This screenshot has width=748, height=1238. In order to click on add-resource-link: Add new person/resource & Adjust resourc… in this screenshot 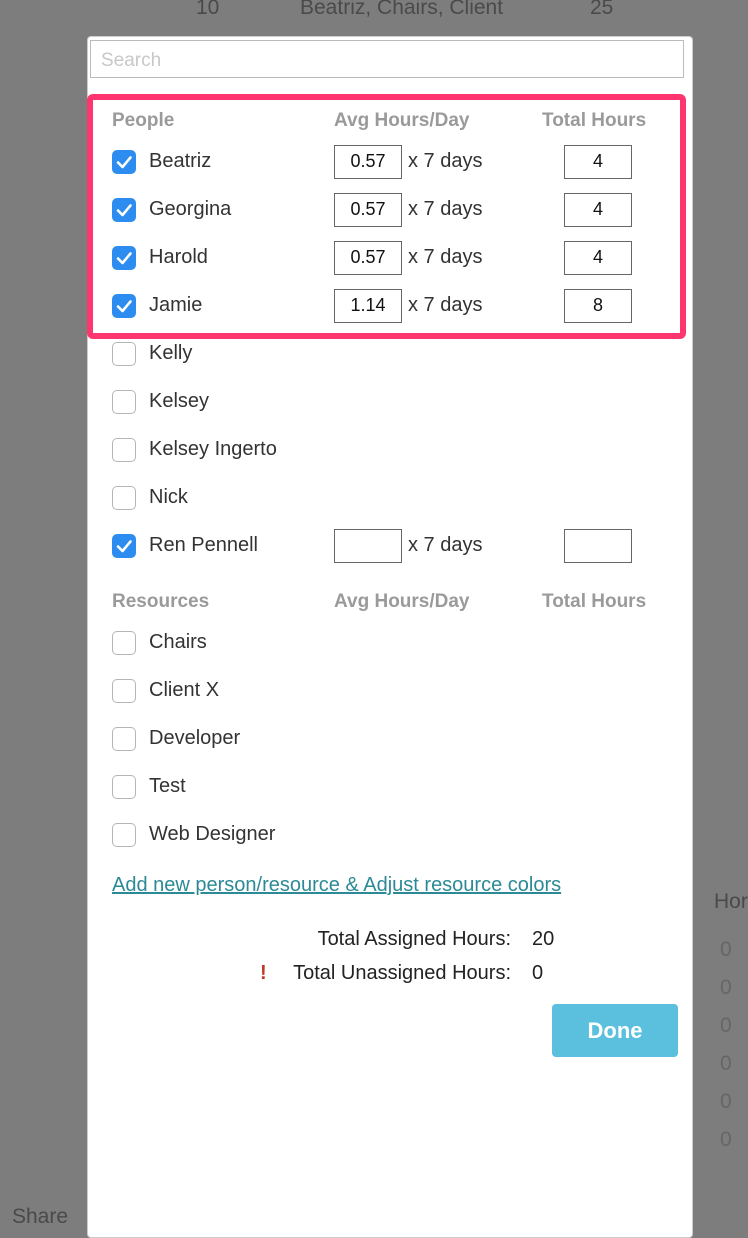, I will do `click(337, 885)`.